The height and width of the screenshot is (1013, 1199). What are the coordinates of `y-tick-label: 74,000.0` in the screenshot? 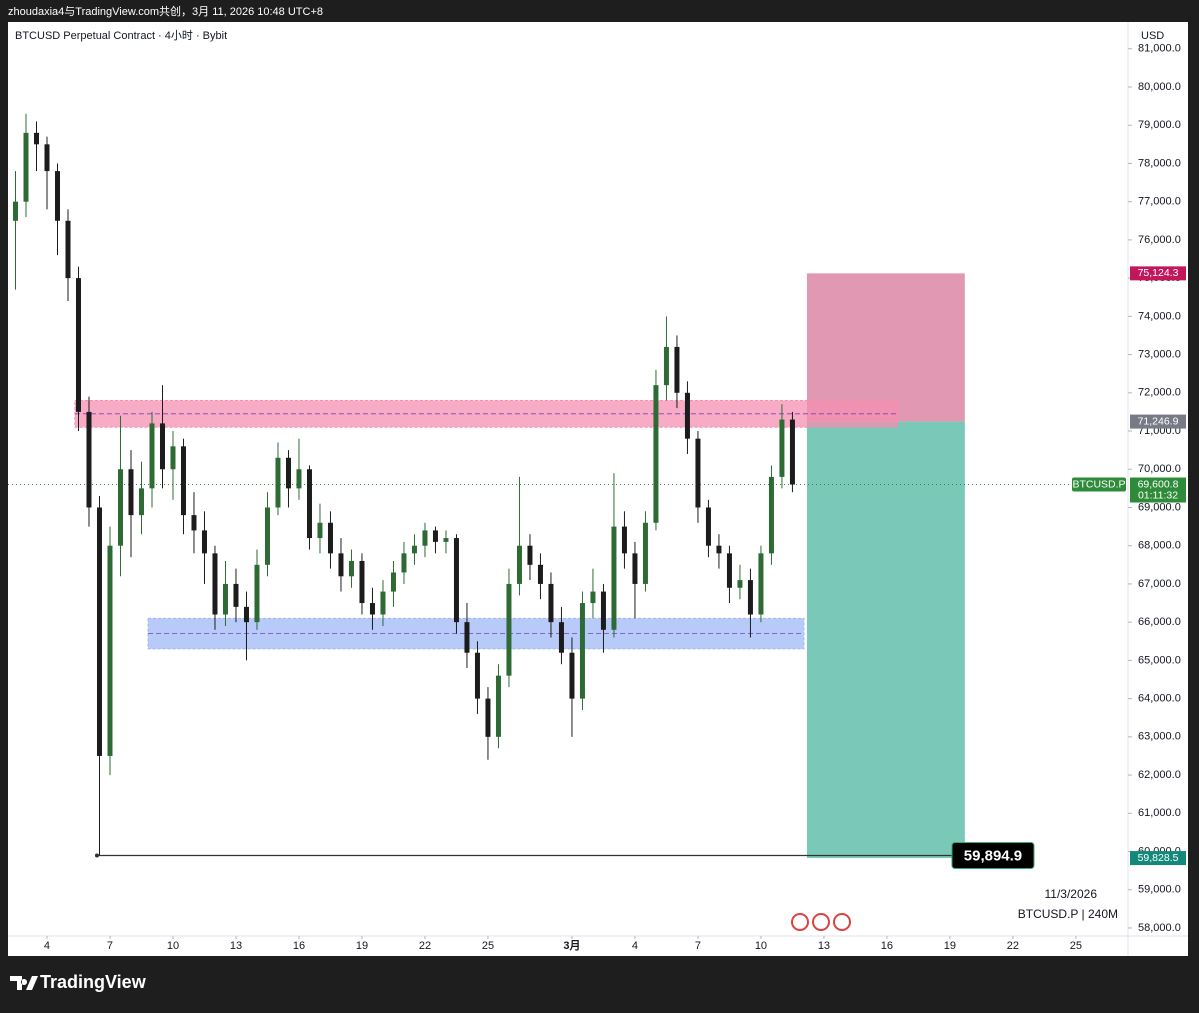 It's located at (1159, 316).